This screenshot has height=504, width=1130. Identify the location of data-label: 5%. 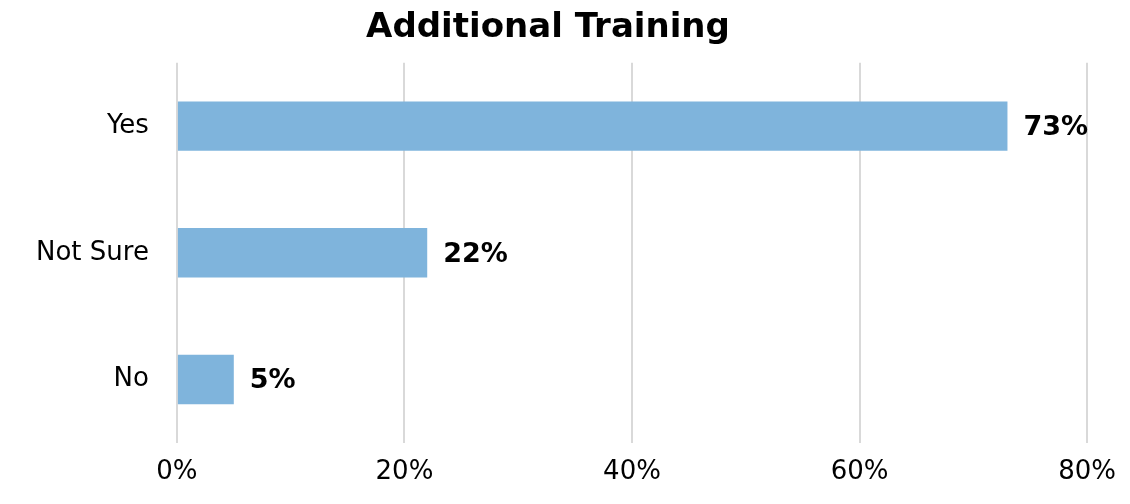
(272, 379).